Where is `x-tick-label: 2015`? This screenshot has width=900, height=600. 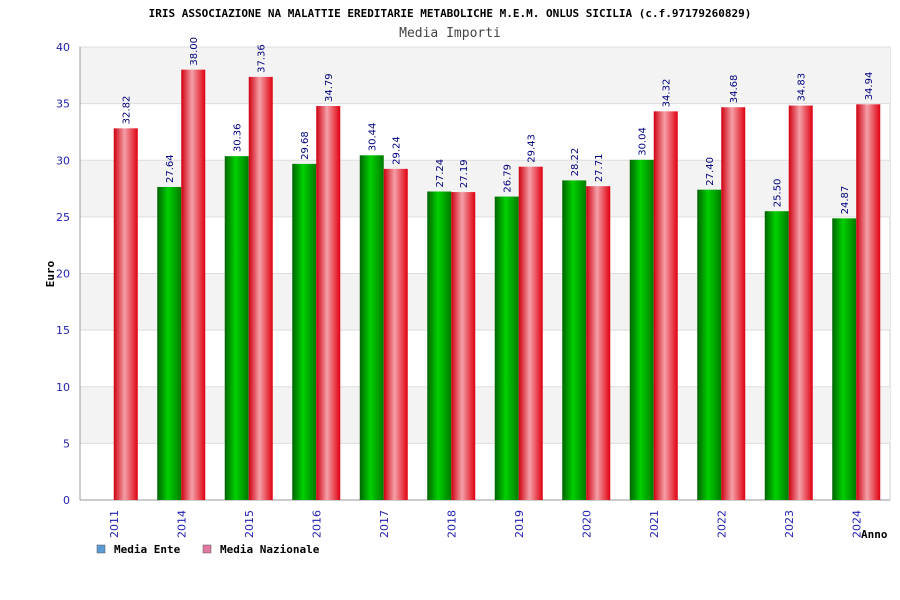 x-tick-label: 2015 is located at coordinates (249, 524).